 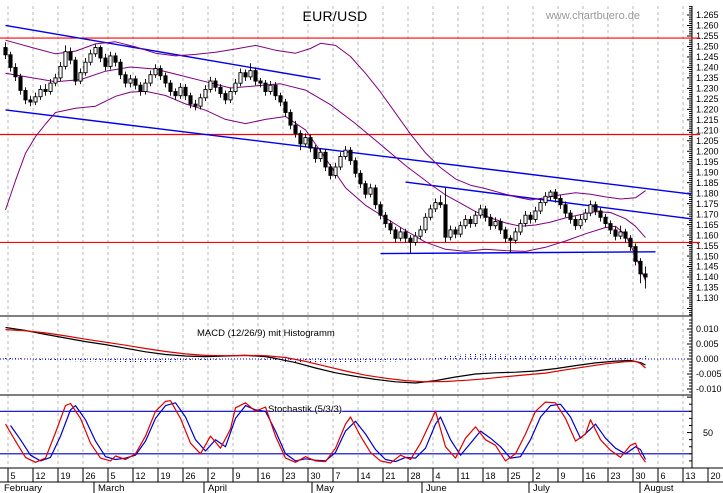 What do you see at coordinates (305, 409) in the screenshot?
I see `stoch-panel-title: Stochastik (5/3/3)` at bounding box center [305, 409].